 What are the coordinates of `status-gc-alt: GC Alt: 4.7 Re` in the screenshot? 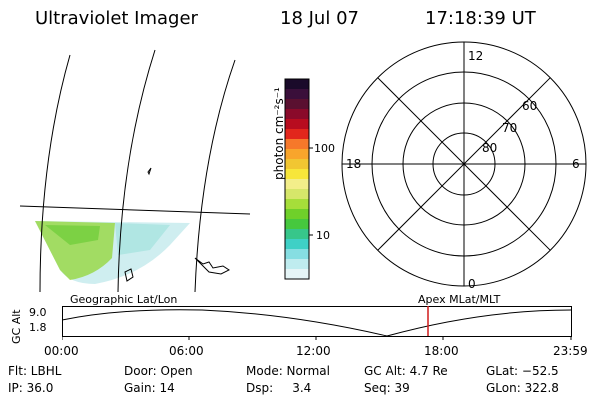 It's located at (406, 371).